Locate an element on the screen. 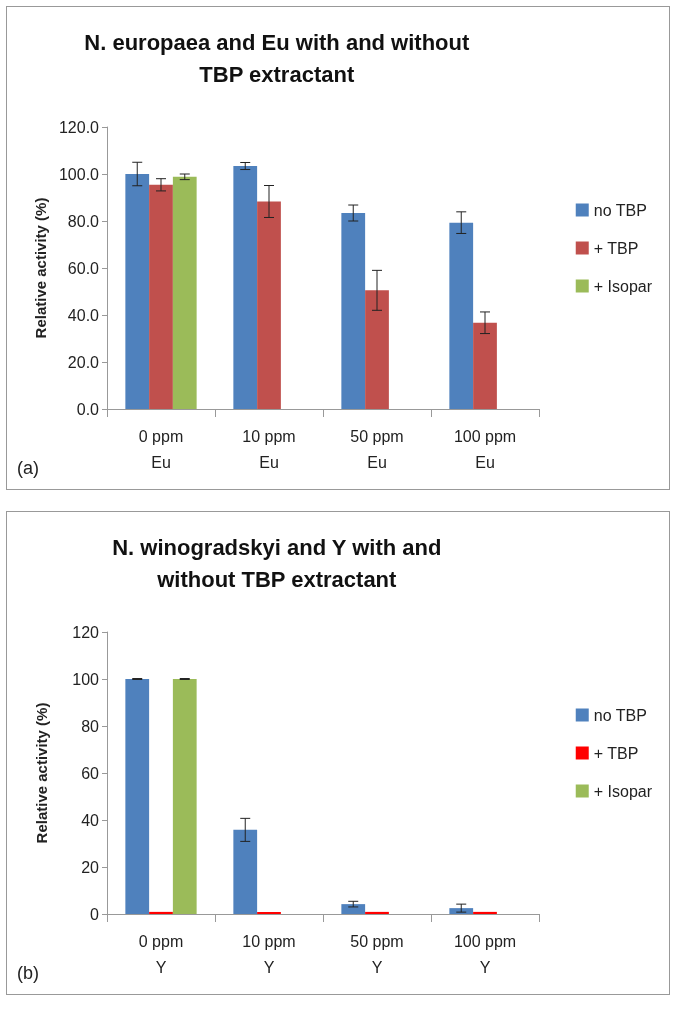 This screenshot has height=1013, width=678. y-tick-label: 80 is located at coordinates (90, 726).